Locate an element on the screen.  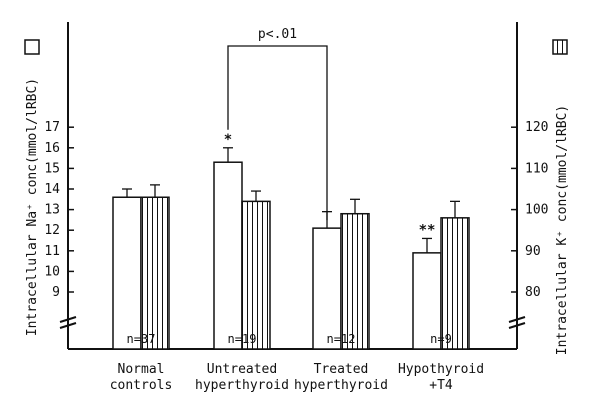
bar-annotations: *** is located at coordinates (330, 185).